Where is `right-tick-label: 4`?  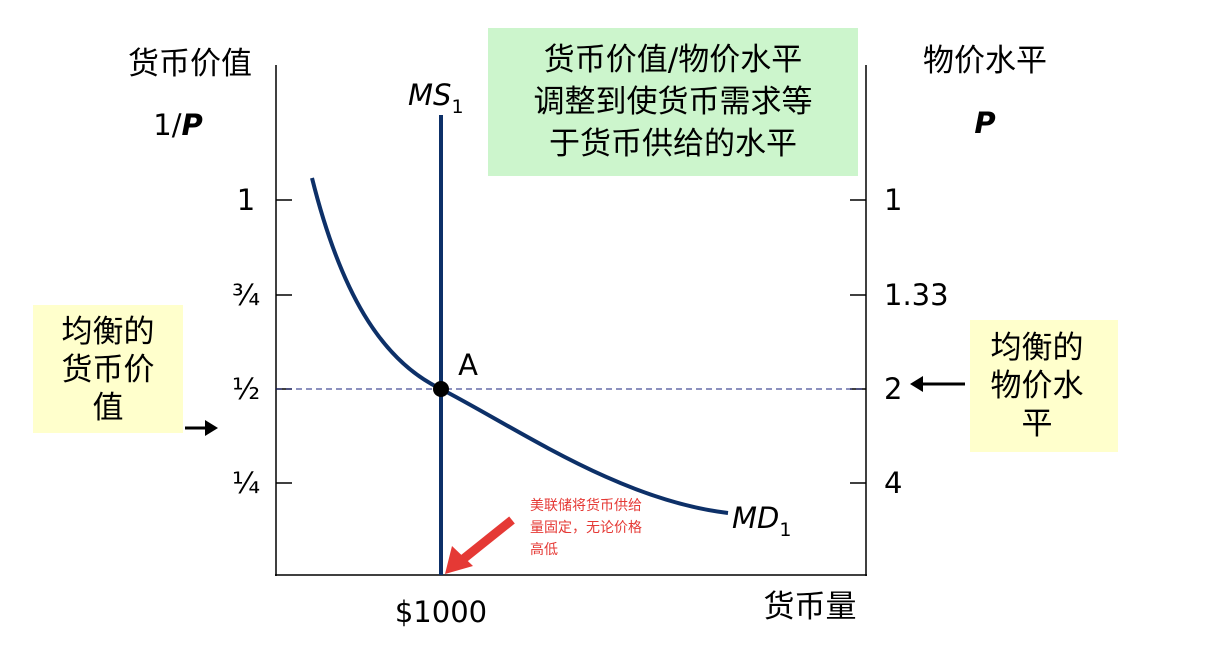 right-tick-label: 4 is located at coordinates (893, 483).